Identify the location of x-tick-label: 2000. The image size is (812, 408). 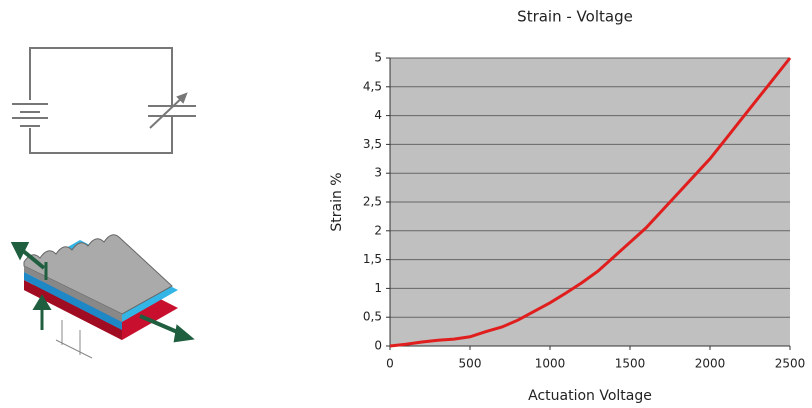
(710, 364).